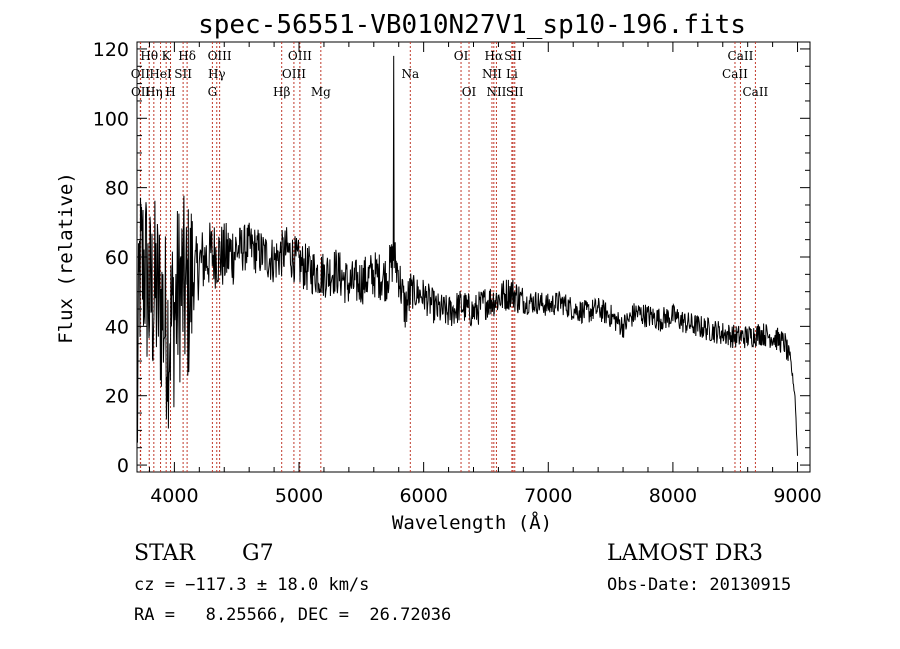  What do you see at coordinates (299, 496) in the screenshot?
I see `x-tick-label: 5000` at bounding box center [299, 496].